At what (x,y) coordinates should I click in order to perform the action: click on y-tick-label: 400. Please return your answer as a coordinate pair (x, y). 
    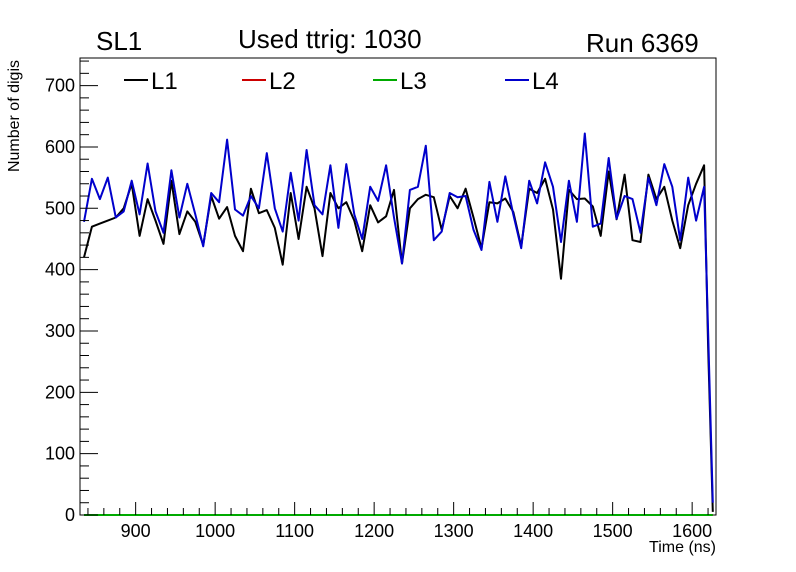
    Looking at the image, I should click on (60, 270).